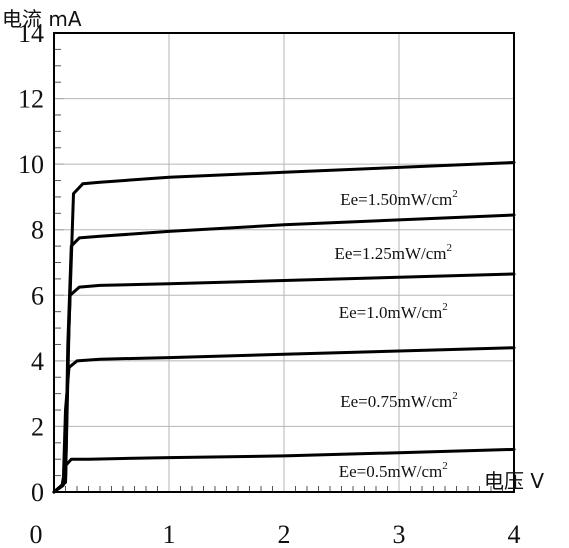 The width and height of the screenshot is (569, 548). I want to click on series-label: Ee=0.75mW/cm2, so click(399, 400).